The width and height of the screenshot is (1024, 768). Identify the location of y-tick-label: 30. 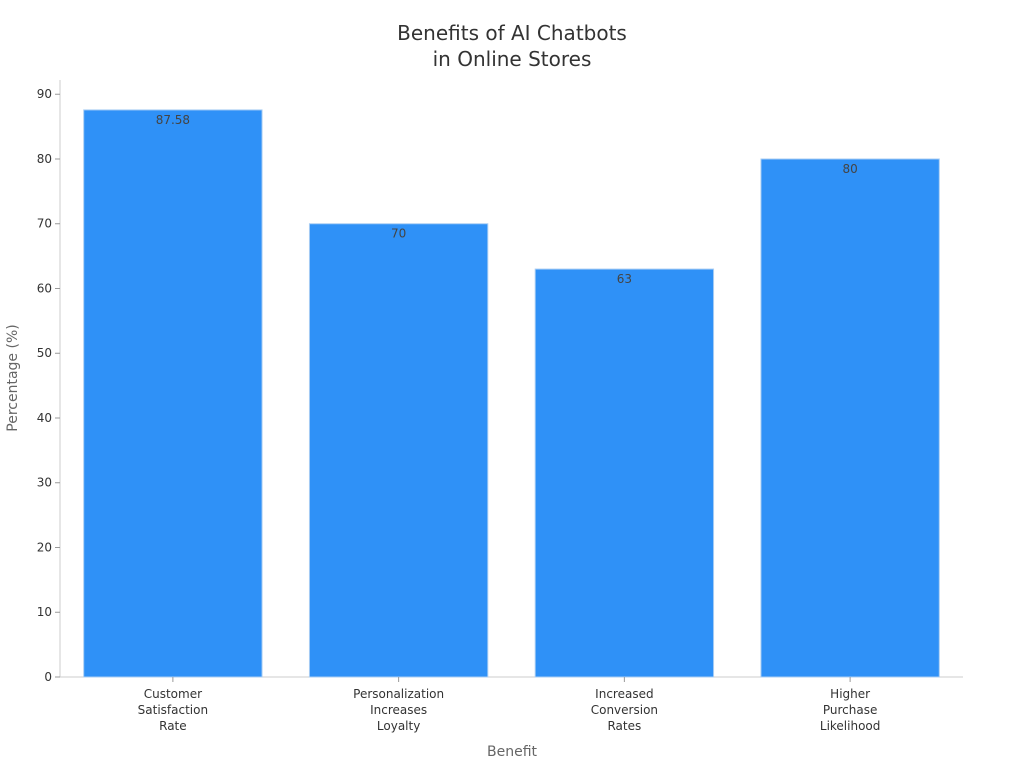
(44, 483).